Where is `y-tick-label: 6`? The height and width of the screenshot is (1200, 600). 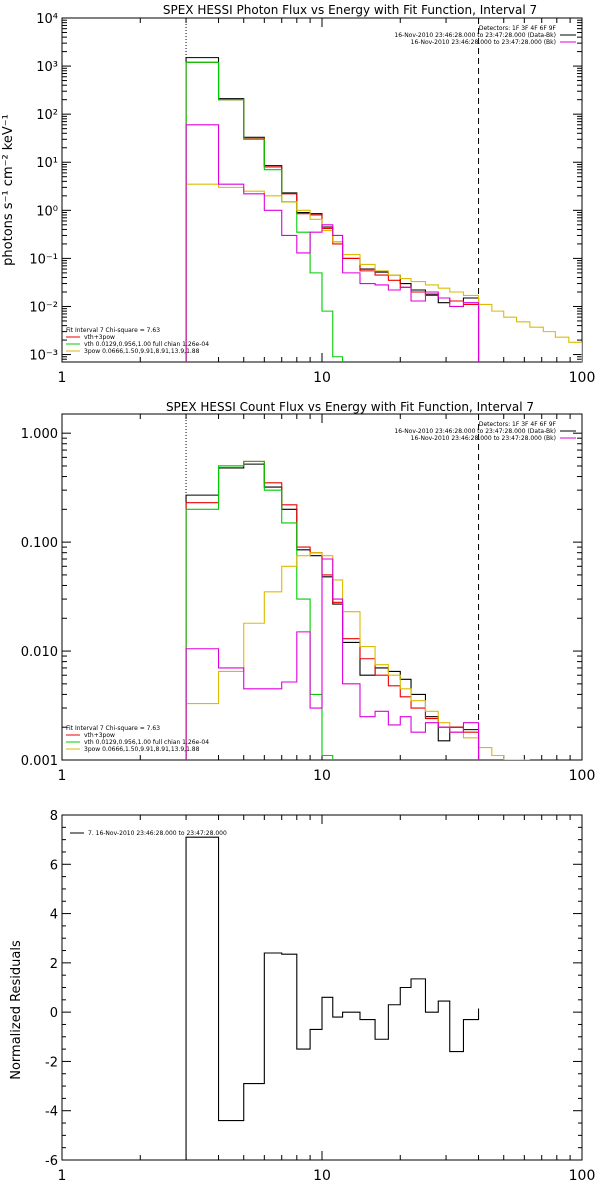 y-tick-label: 6 is located at coordinates (54, 865).